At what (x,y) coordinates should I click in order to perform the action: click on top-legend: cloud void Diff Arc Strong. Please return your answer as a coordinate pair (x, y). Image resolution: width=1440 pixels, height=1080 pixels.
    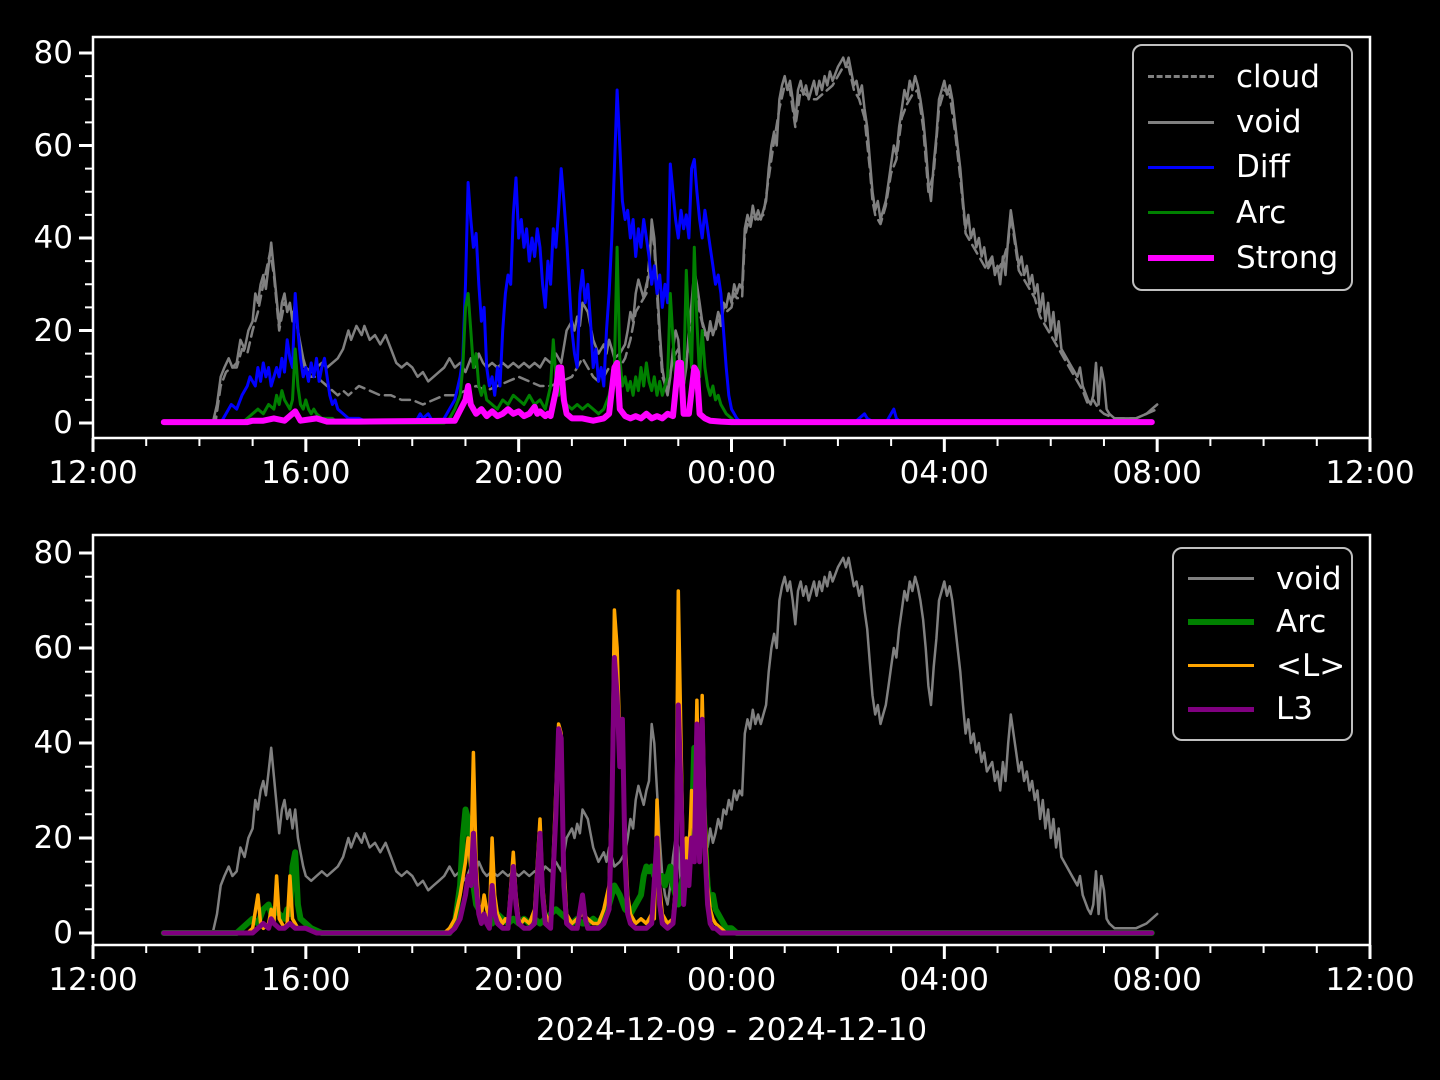
    Looking at the image, I should click on (1242, 167).